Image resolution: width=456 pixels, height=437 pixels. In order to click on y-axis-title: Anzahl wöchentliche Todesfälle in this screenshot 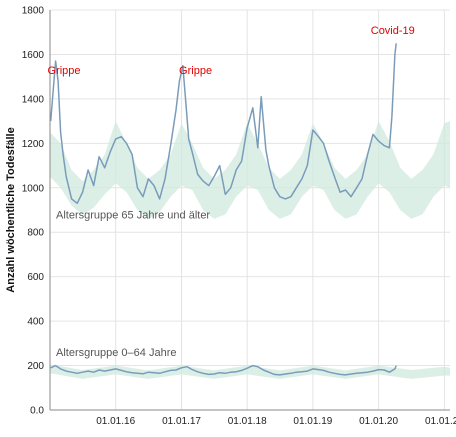, I will do `click(11, 209)`.